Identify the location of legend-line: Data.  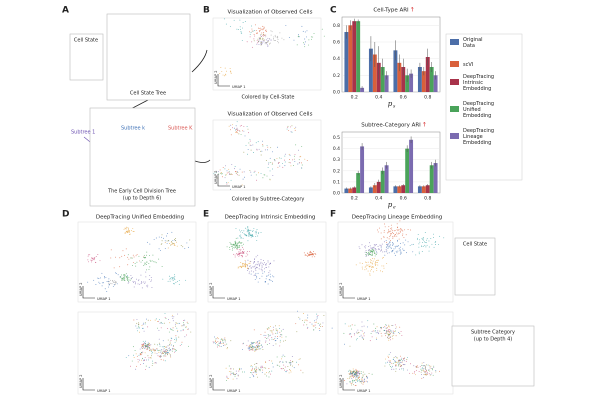
(469, 46).